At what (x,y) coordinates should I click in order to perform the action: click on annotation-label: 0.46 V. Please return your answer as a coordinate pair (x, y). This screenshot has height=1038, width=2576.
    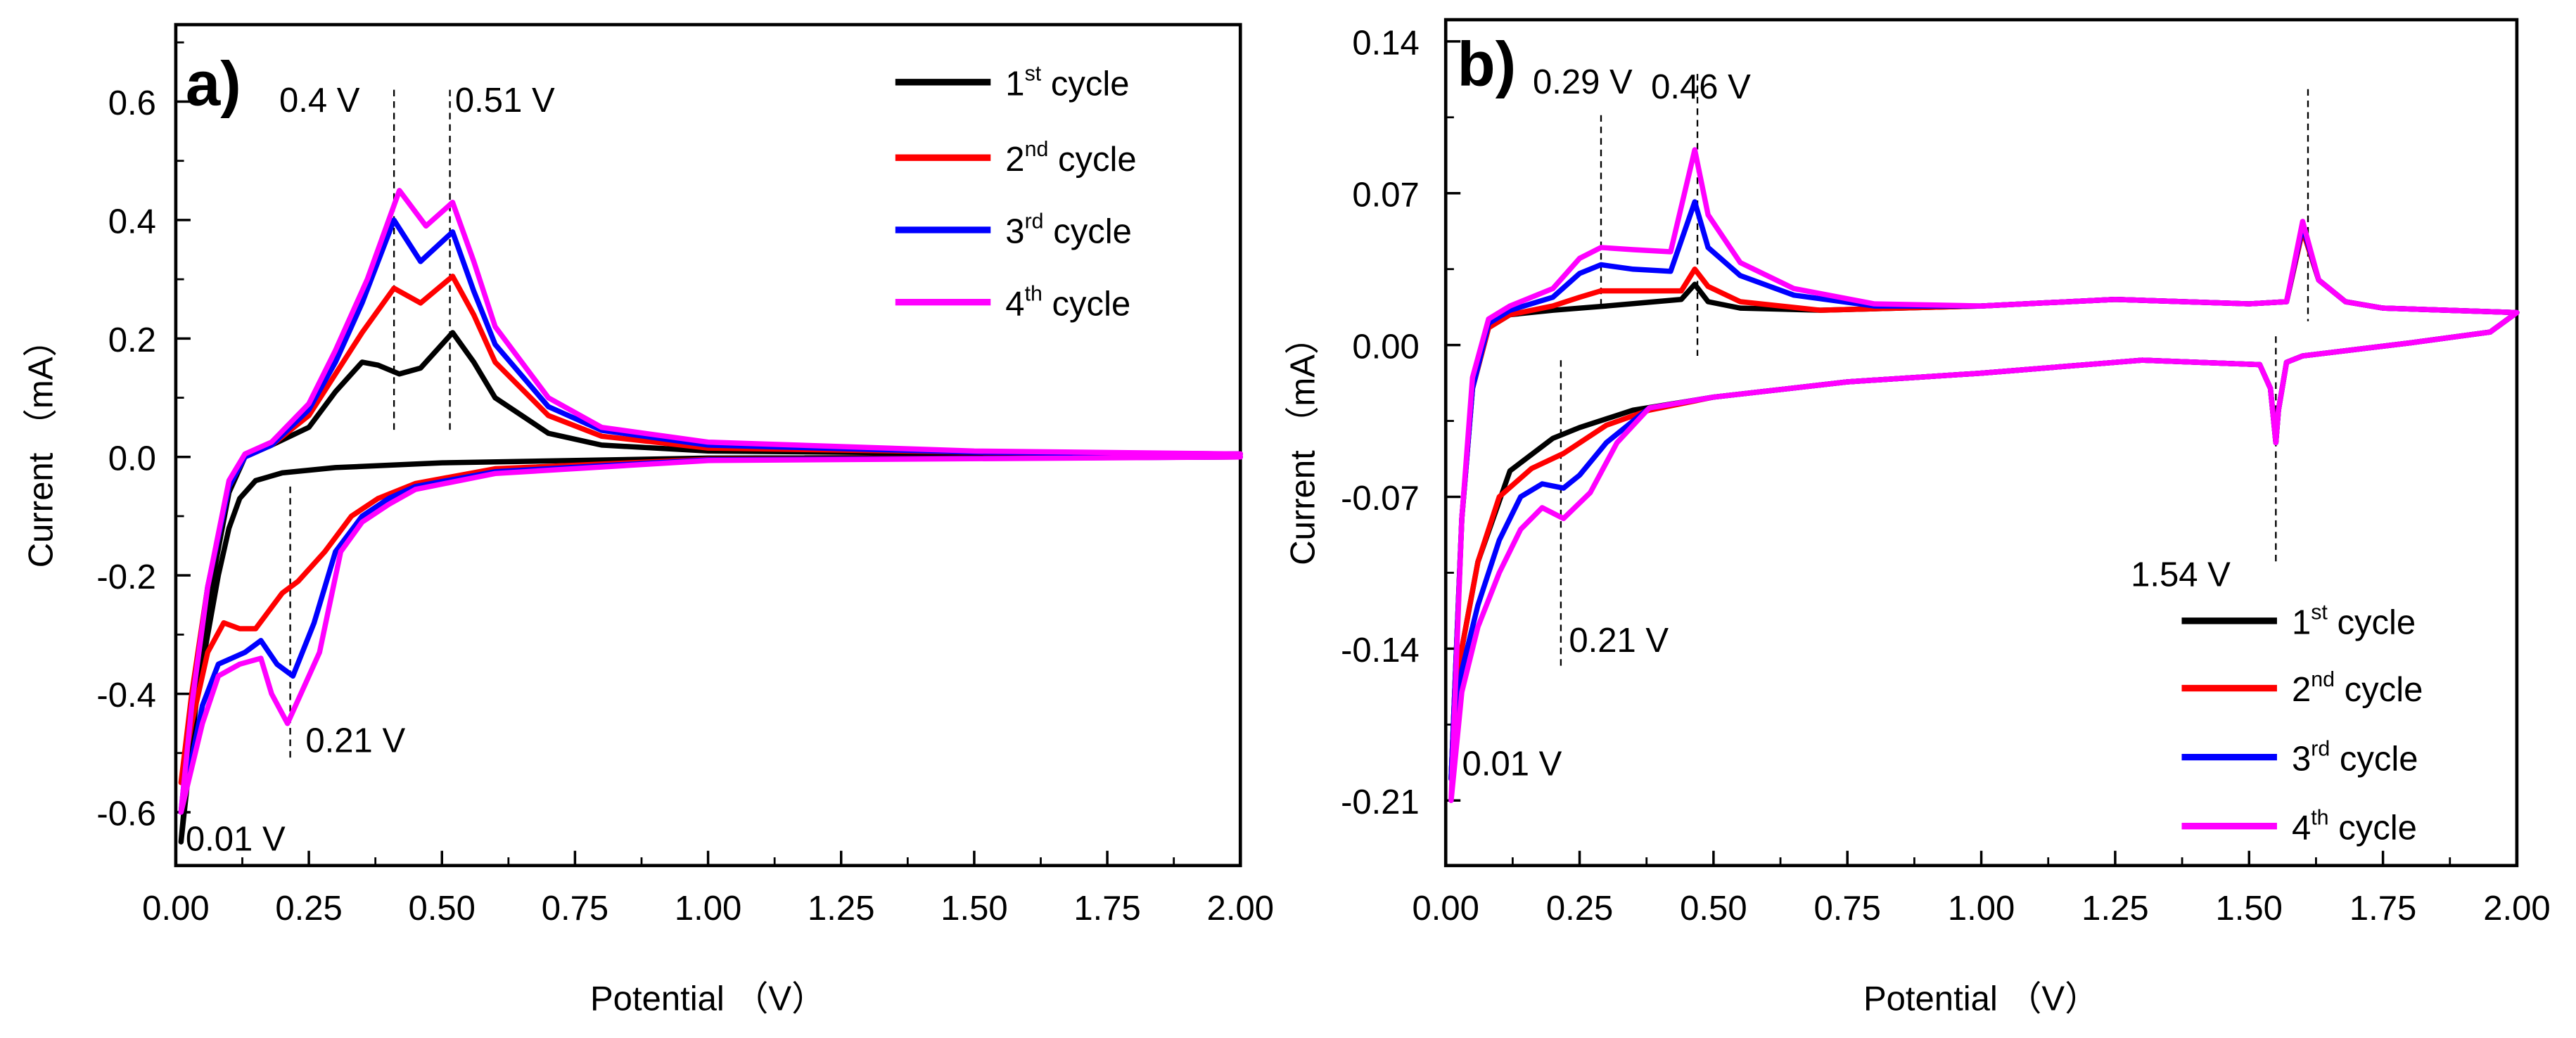
    Looking at the image, I should click on (1701, 87).